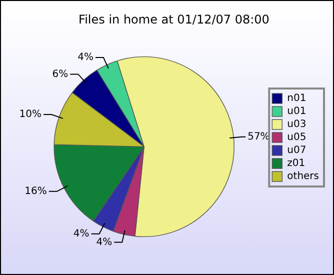 This screenshot has height=275, width=334. Describe the element at coordinates (259, 136) in the screenshot. I see `data-label: 57%` at that location.